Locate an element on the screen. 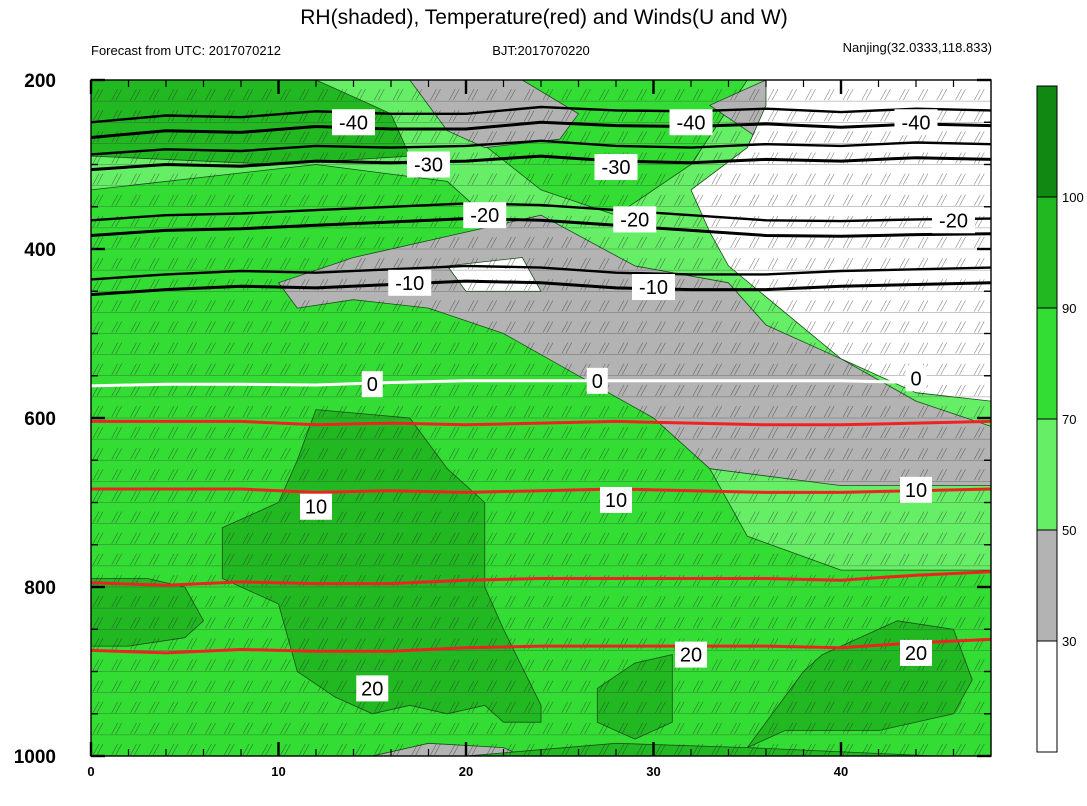 The width and height of the screenshot is (1087, 806). isotherm-label-box is located at coordinates (916, 652).